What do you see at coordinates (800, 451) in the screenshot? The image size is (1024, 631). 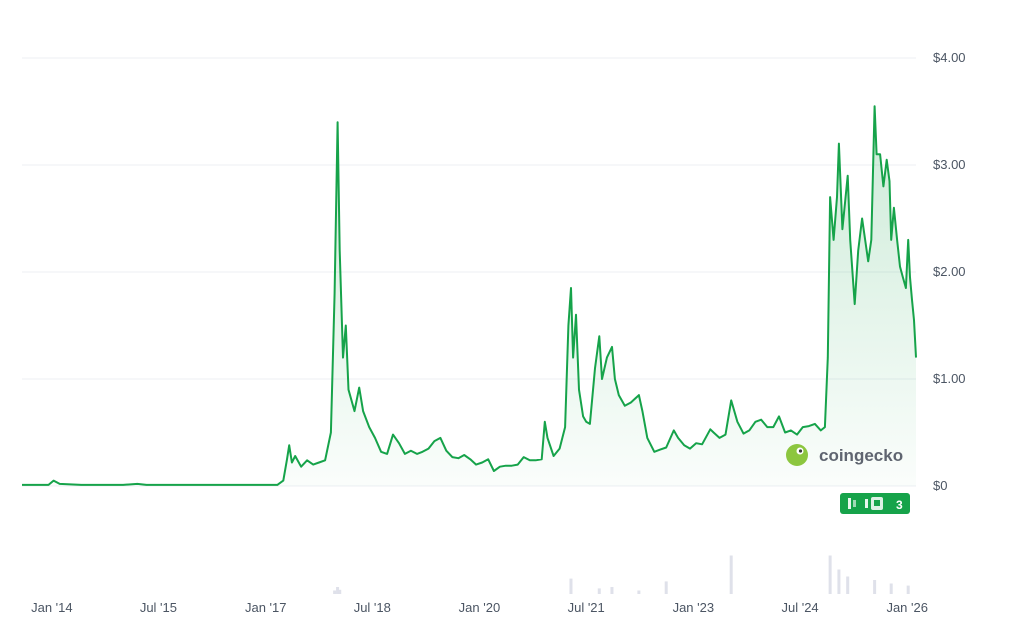 I see `gecko-logo-pupil` at bounding box center [800, 451].